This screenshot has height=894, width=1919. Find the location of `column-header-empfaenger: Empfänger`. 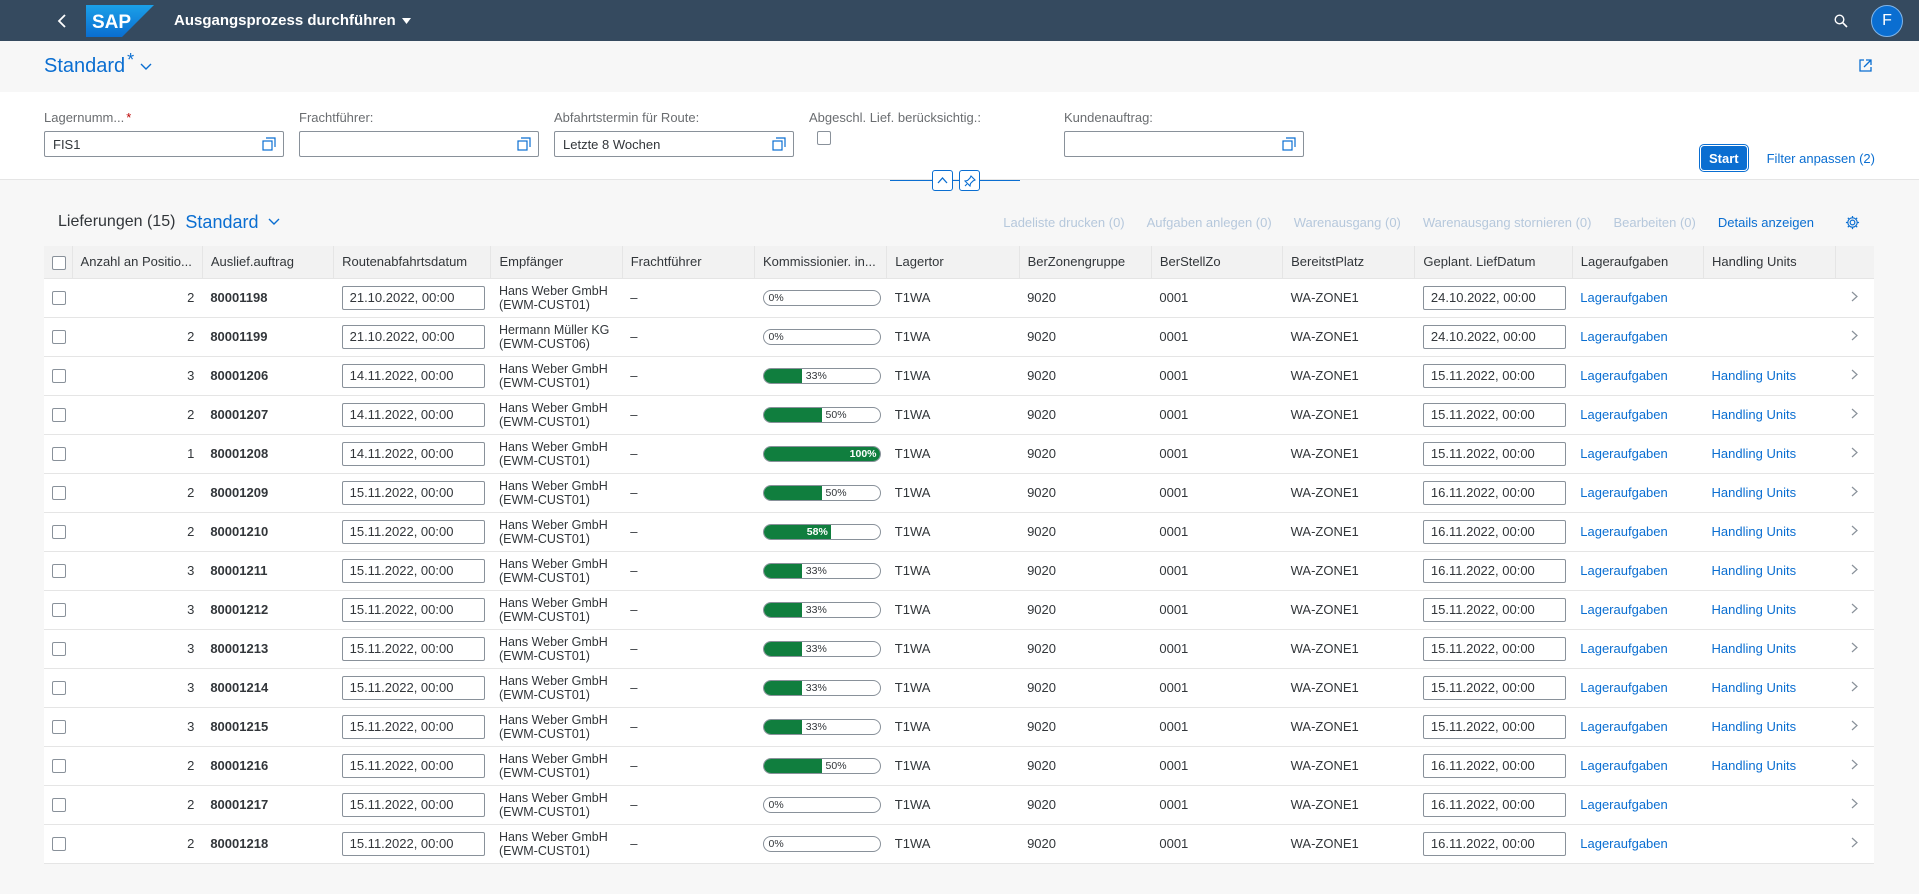

column-header-empfaenger: Empfänger is located at coordinates (556, 262).